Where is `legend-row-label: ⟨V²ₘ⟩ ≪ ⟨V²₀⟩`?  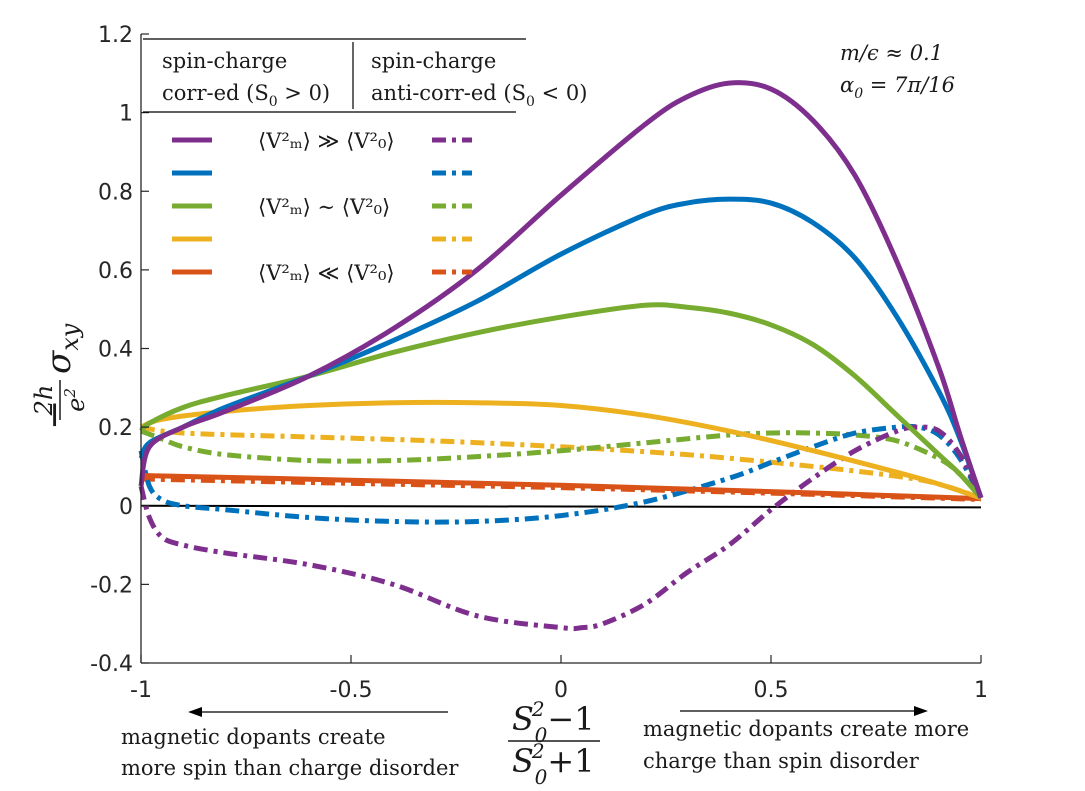 legend-row-label: ⟨V²ₘ⟩ ≪ ⟨V²₀⟩ is located at coordinates (326, 273).